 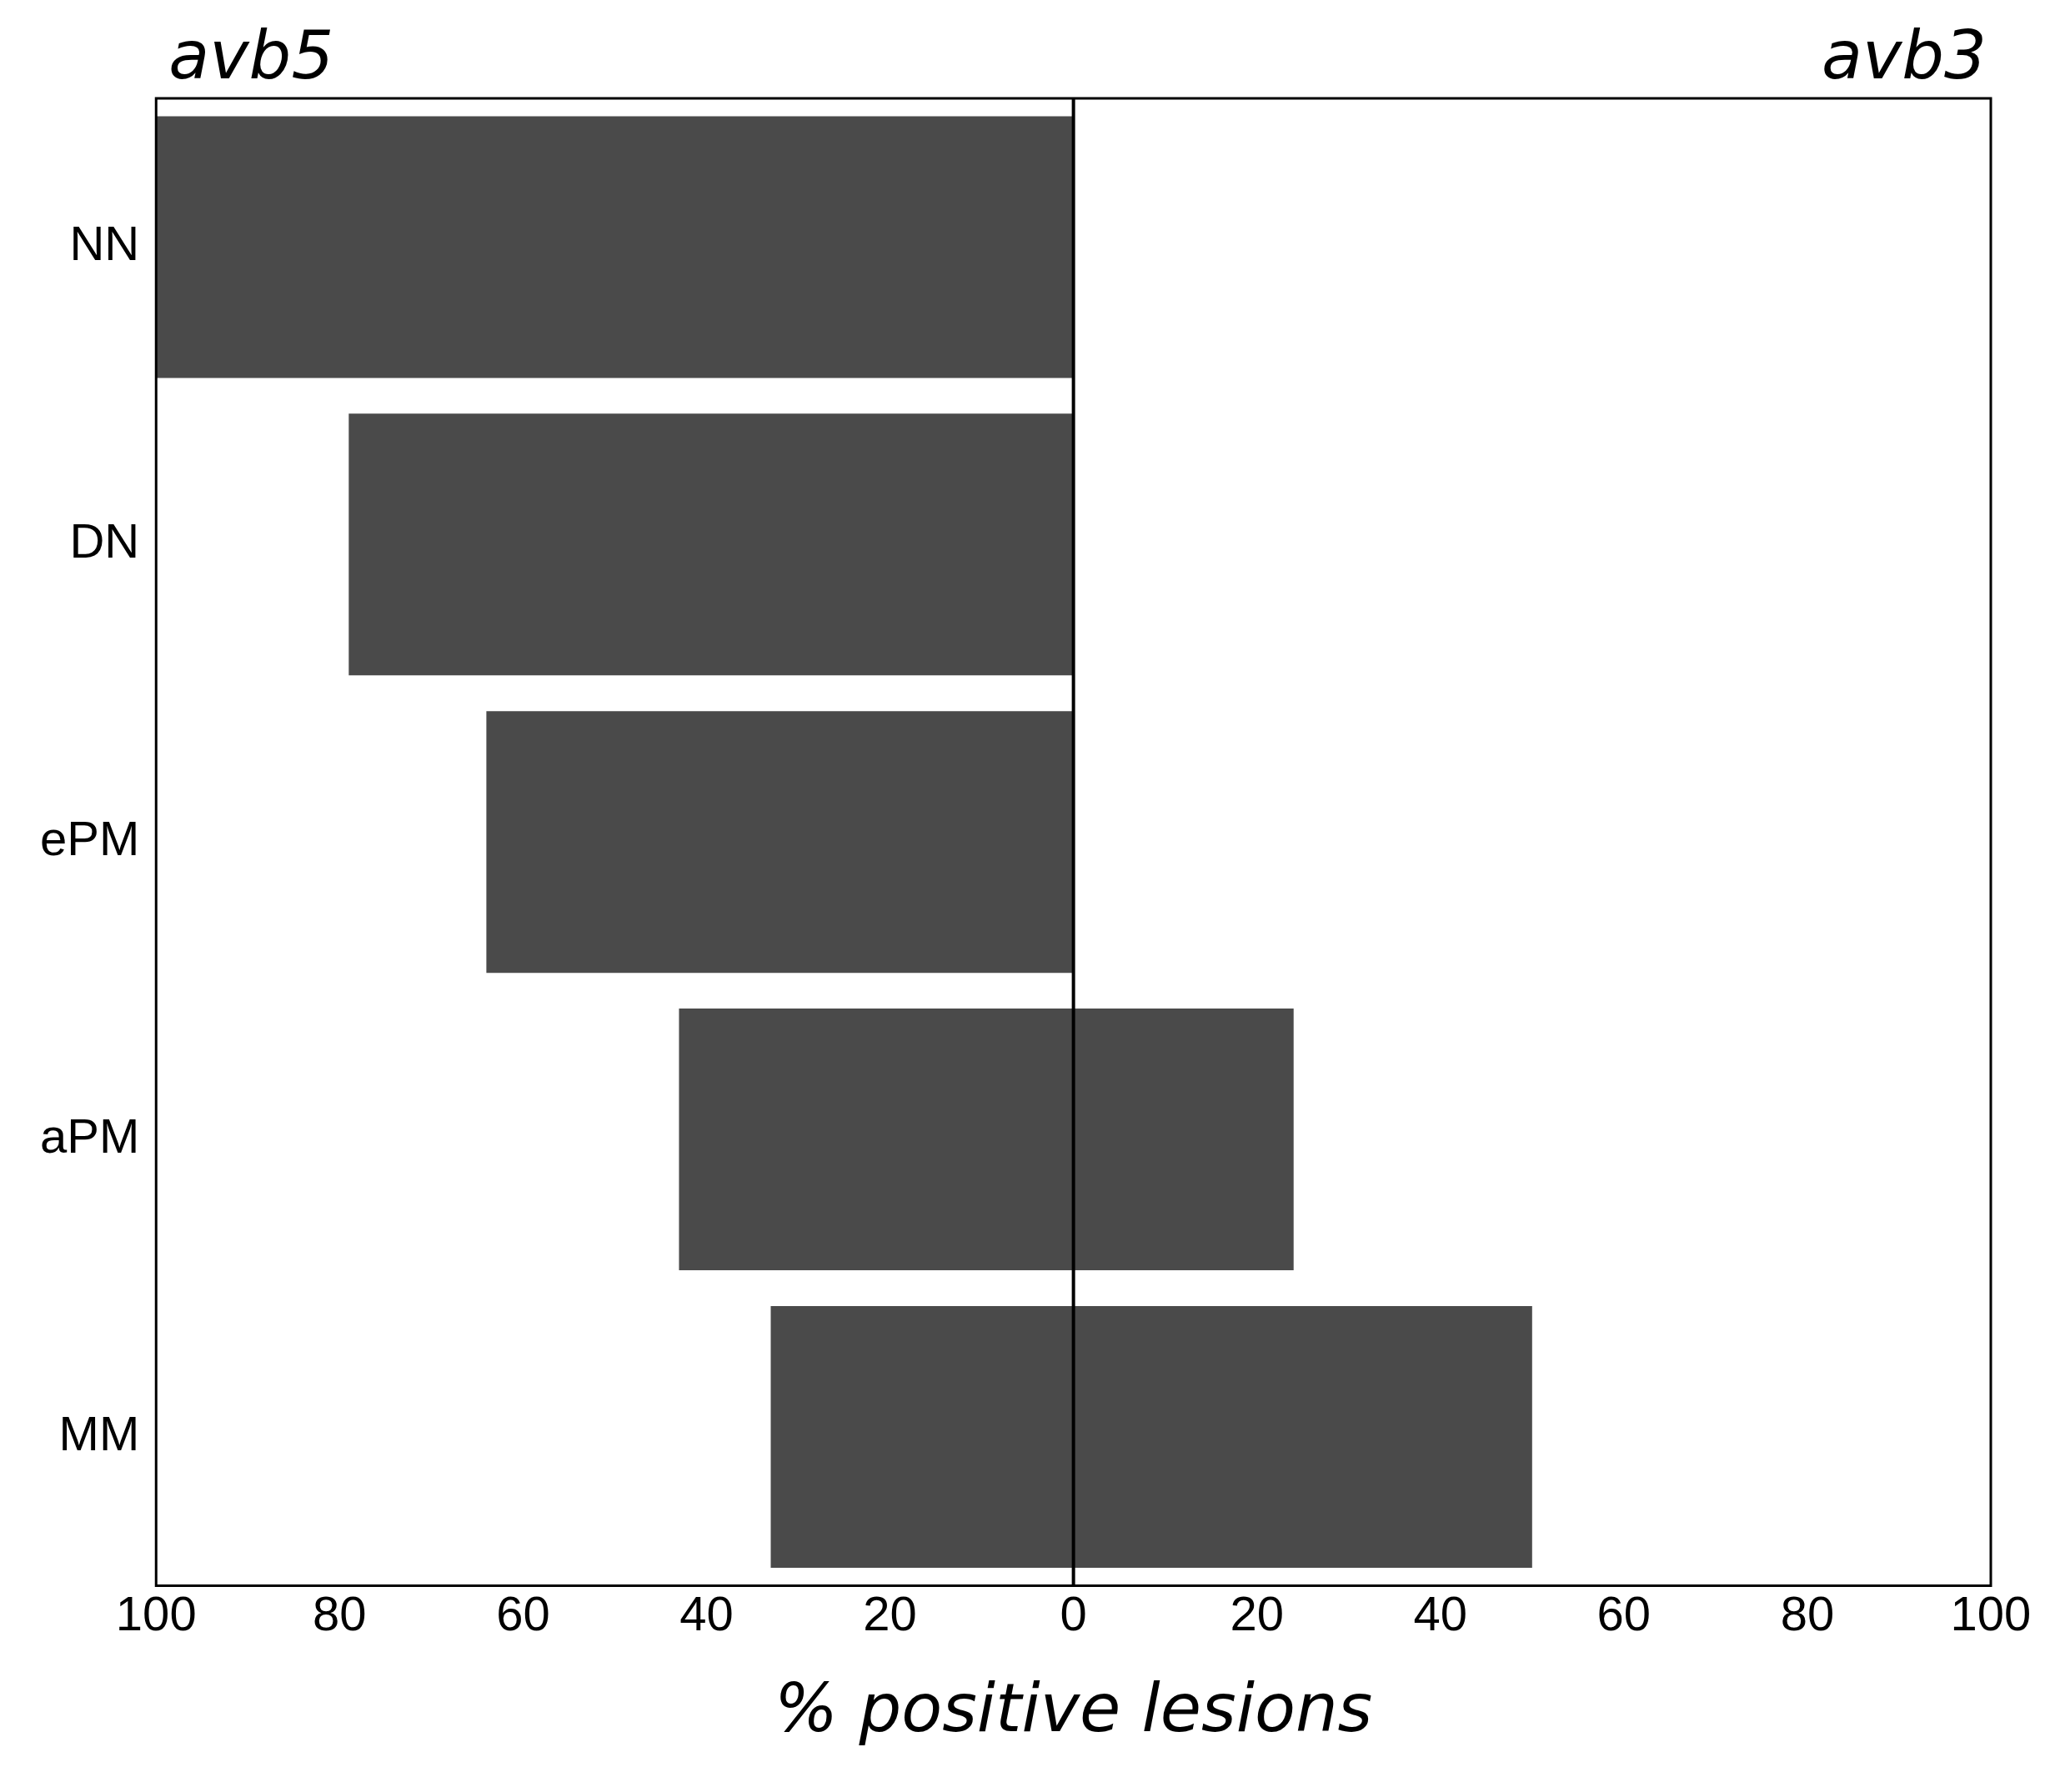 What do you see at coordinates (104, 540) in the screenshot?
I see `y-tick-label: DN` at bounding box center [104, 540].